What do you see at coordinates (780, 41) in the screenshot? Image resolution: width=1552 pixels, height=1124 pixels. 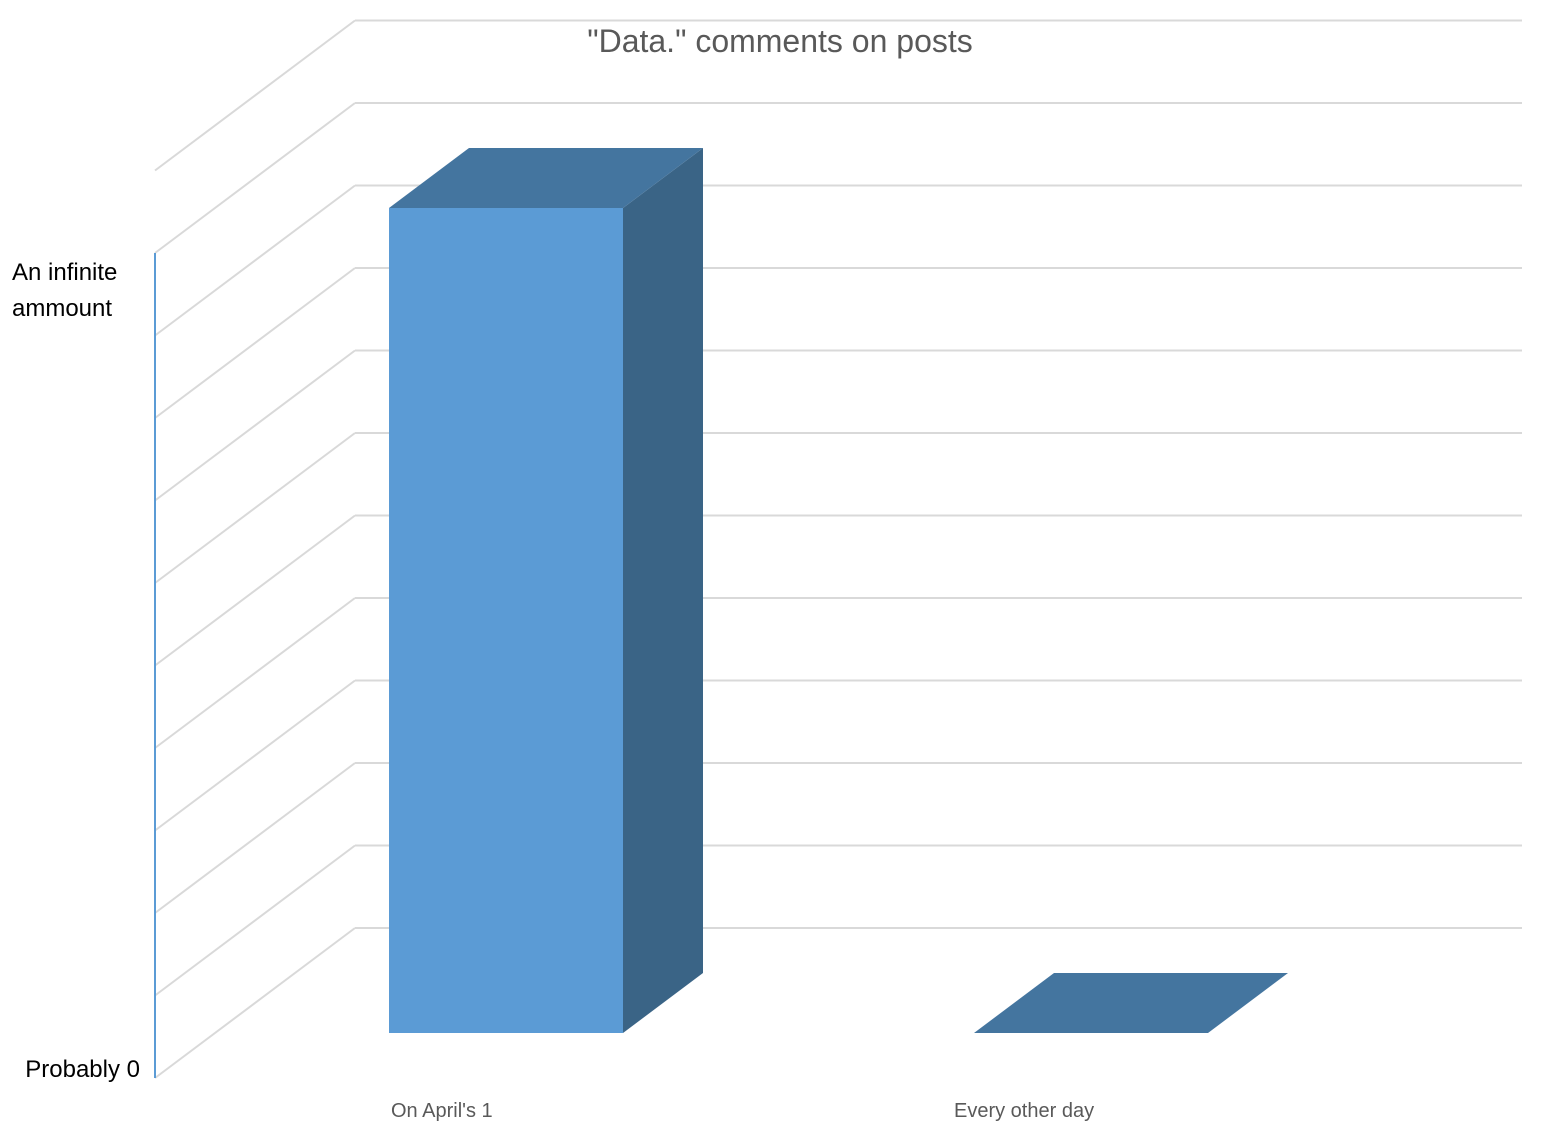 I see `chart-title: "Data." comments on posts` at bounding box center [780, 41].